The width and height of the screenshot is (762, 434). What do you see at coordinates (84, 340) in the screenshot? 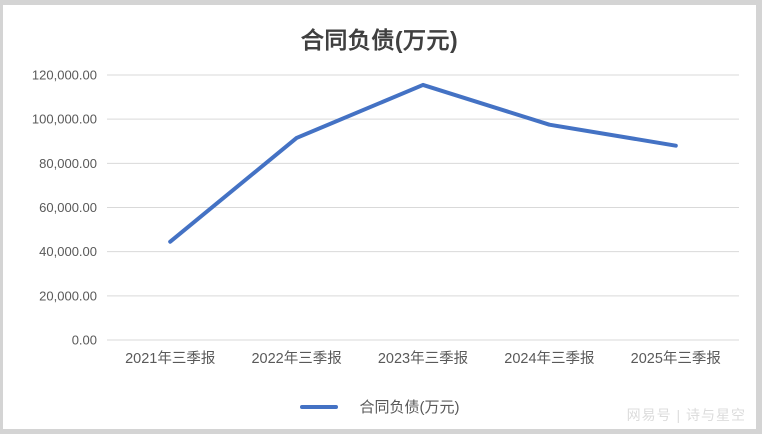
I see `y-axis-tick-label: 0.00` at bounding box center [84, 340].